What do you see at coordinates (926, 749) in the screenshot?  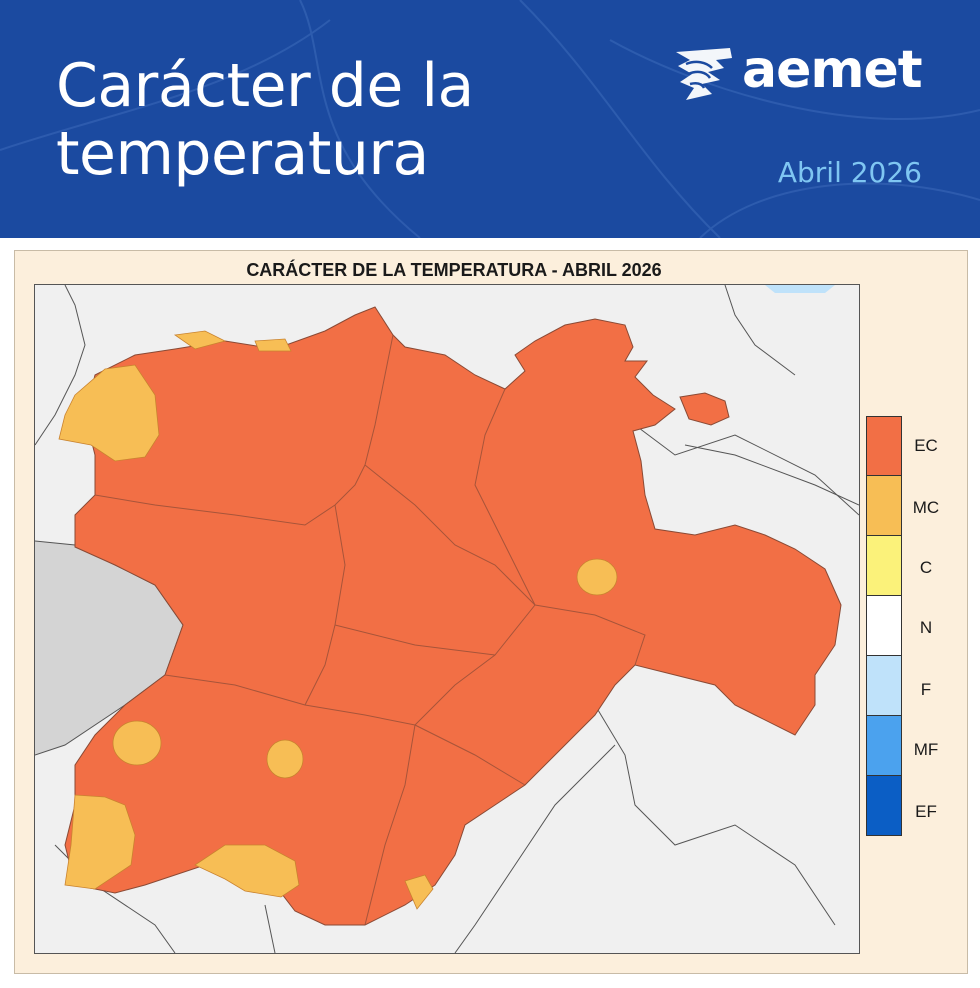 I see `legend-label-mf: MF` at bounding box center [926, 749].